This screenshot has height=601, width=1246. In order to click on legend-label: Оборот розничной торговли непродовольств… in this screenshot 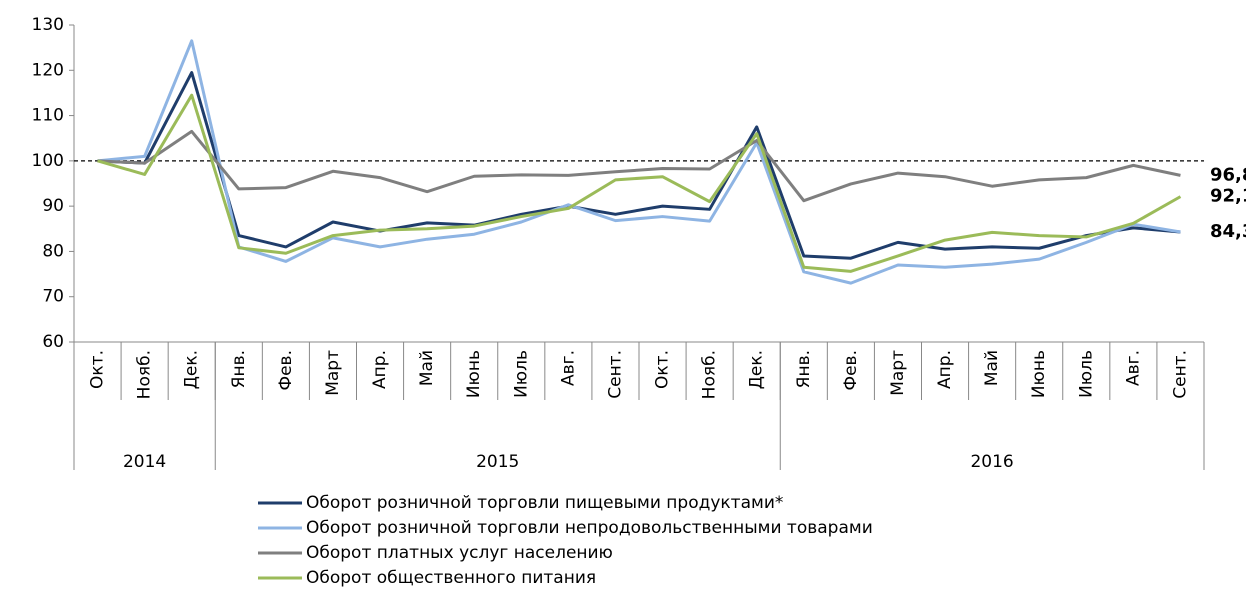, I will do `click(589, 528)`.